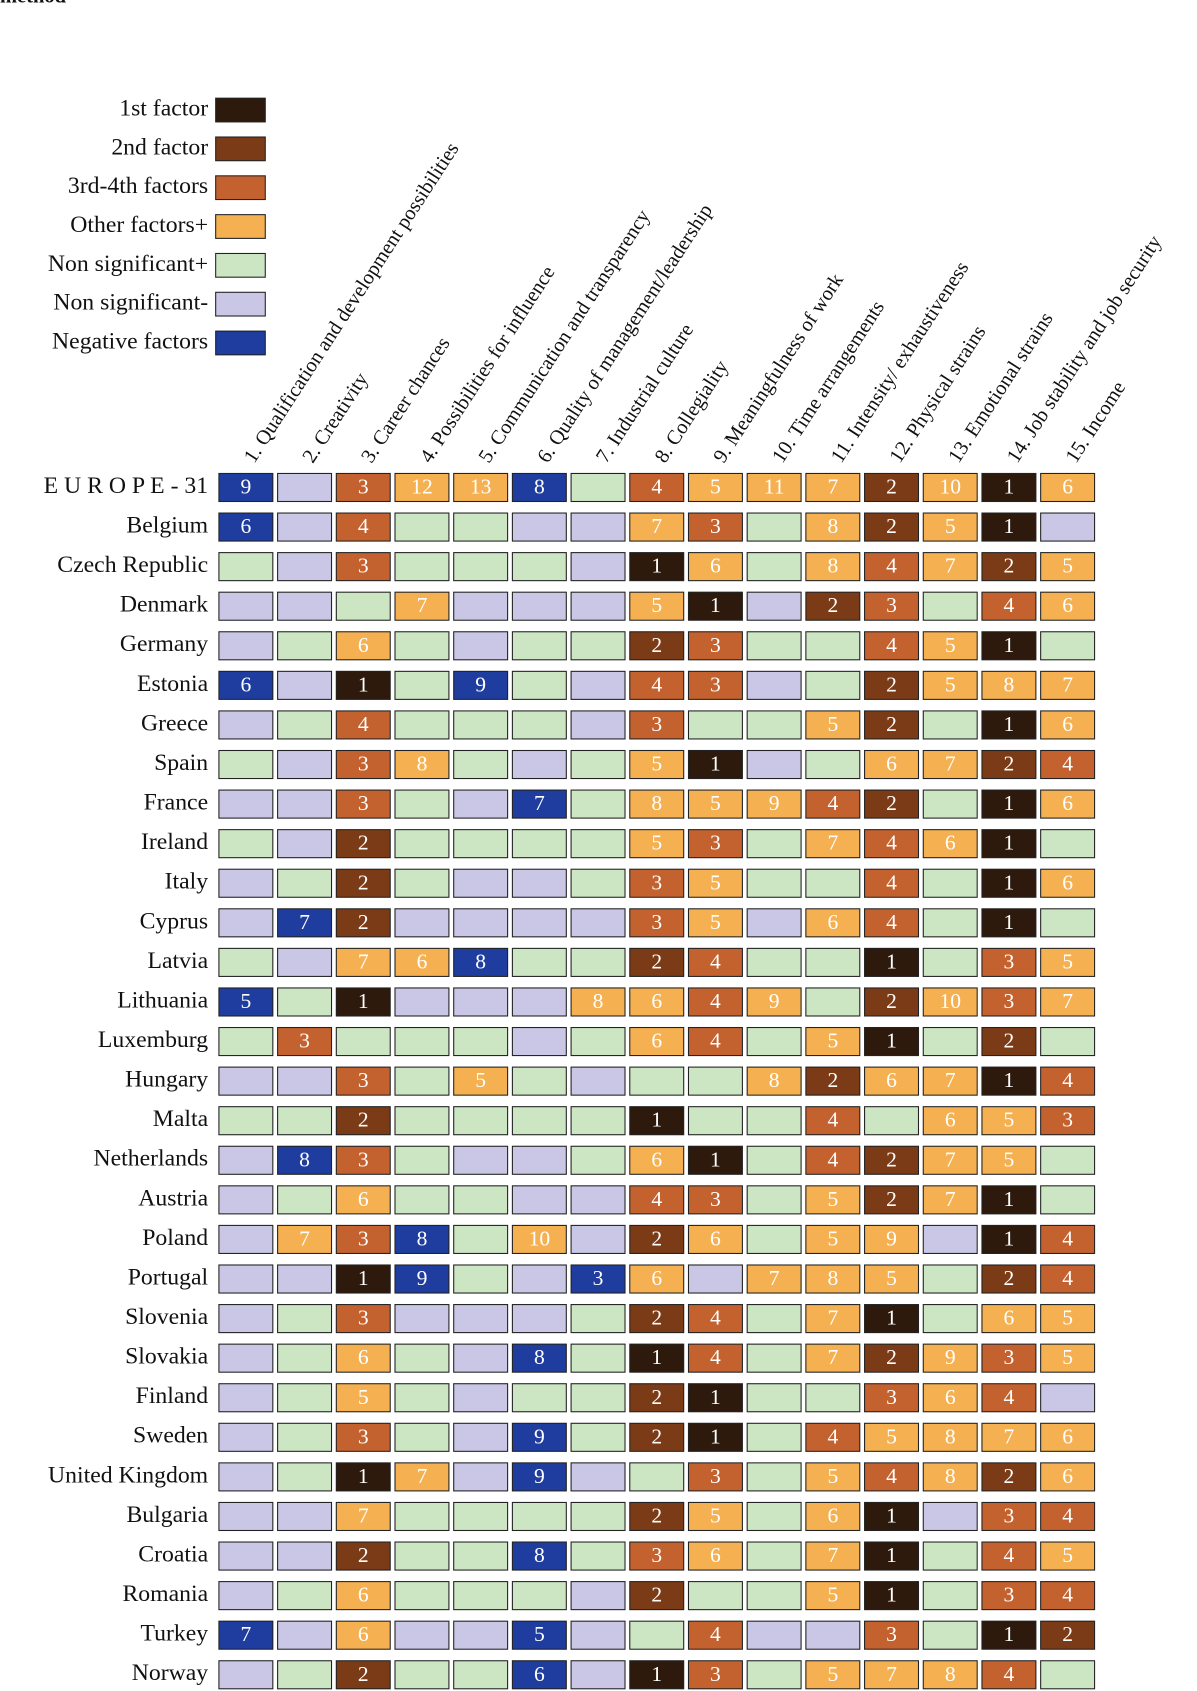  What do you see at coordinates (165, 1594) in the screenshot?
I see `row-label: Romania` at bounding box center [165, 1594].